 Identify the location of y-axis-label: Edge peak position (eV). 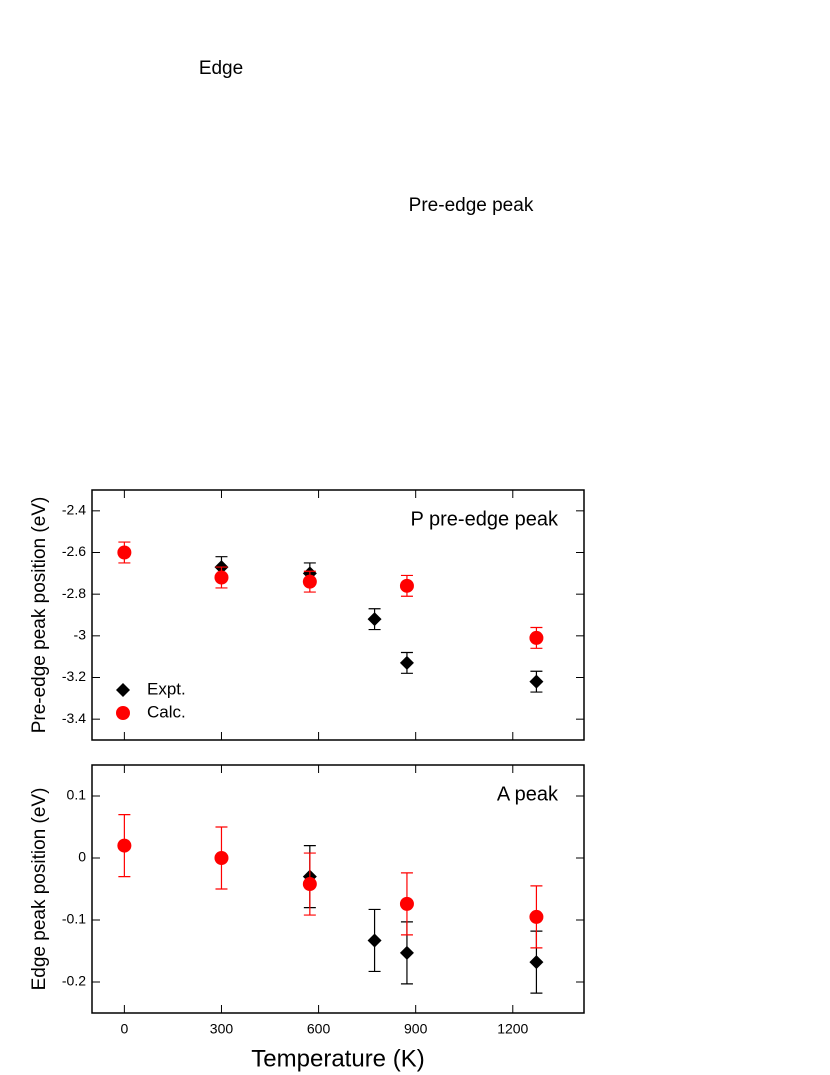
(39, 889).